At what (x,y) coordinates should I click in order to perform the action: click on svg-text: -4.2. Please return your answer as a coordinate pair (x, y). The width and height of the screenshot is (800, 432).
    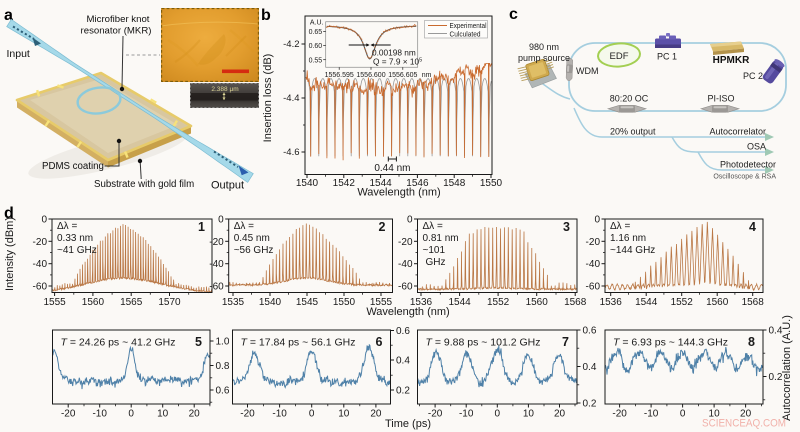
    Looking at the image, I should click on (291, 44).